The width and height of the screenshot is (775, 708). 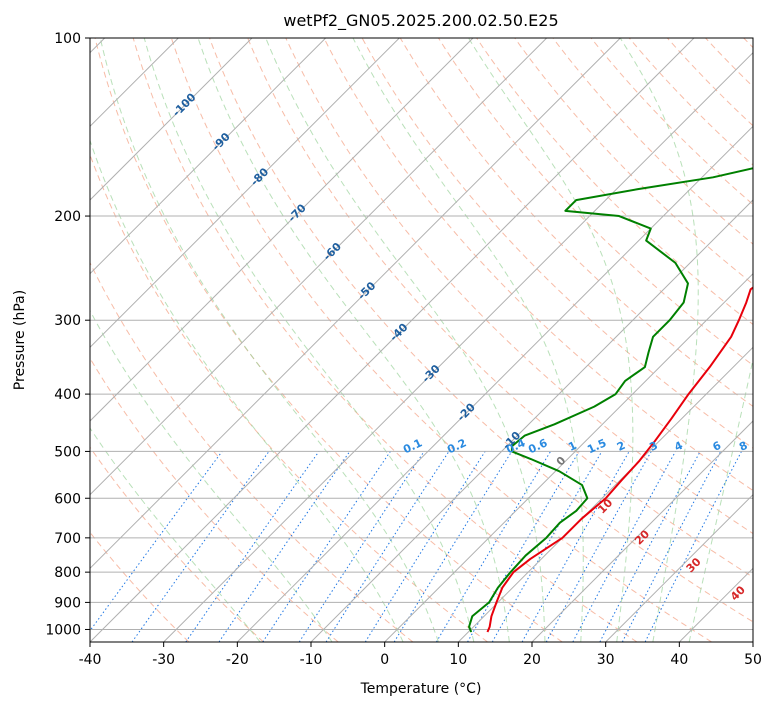 What do you see at coordinates (90, 660) in the screenshot?
I see `x-tick-label: -40` at bounding box center [90, 660].